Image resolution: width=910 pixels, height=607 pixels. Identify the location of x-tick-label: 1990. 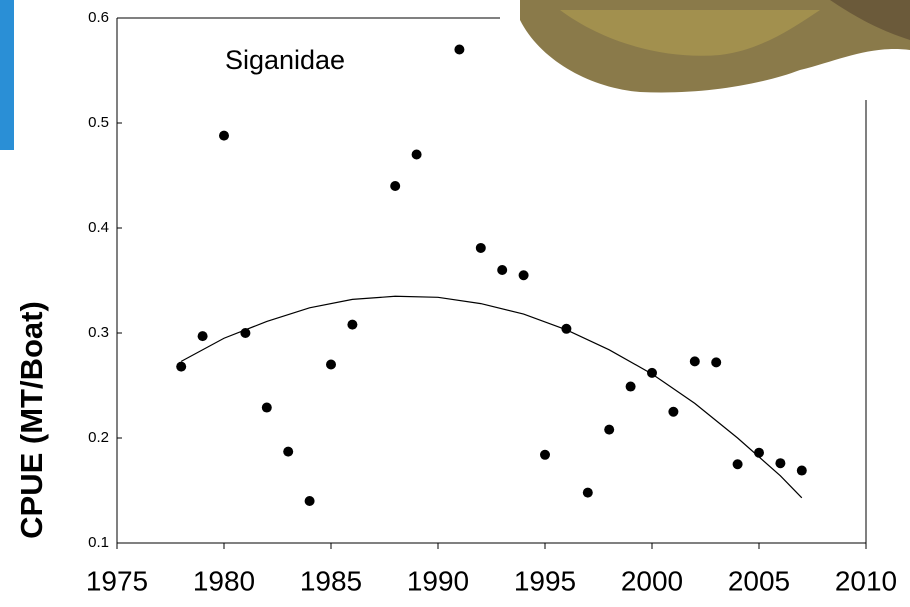
(438, 580).